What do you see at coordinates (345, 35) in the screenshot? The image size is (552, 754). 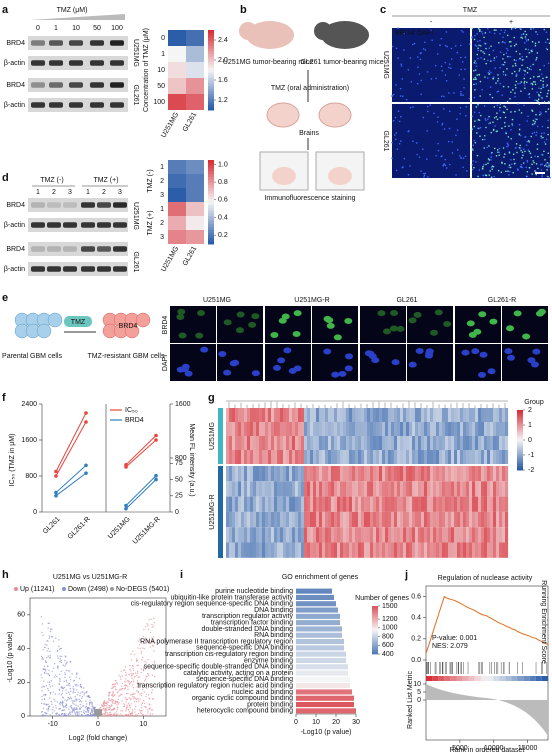 I see `mouse` at bounding box center [345, 35].